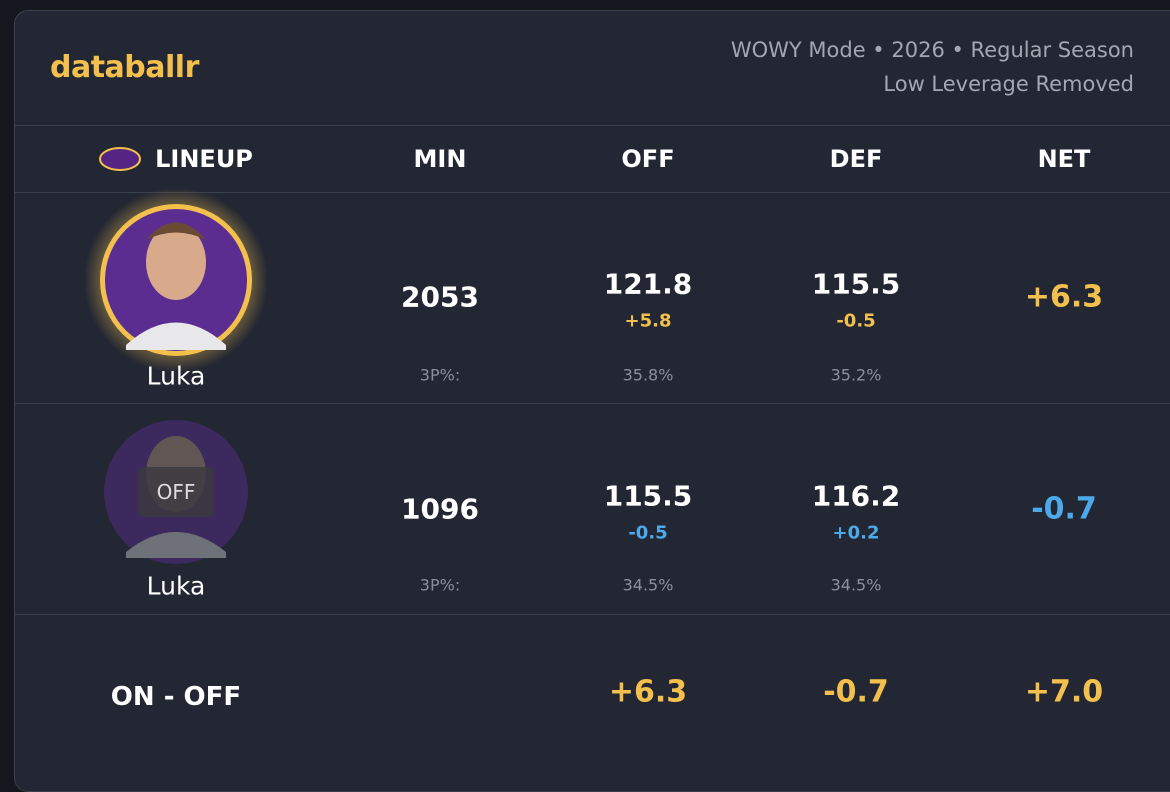  What do you see at coordinates (856, 159) in the screenshot?
I see `col-header: DEF` at bounding box center [856, 159].